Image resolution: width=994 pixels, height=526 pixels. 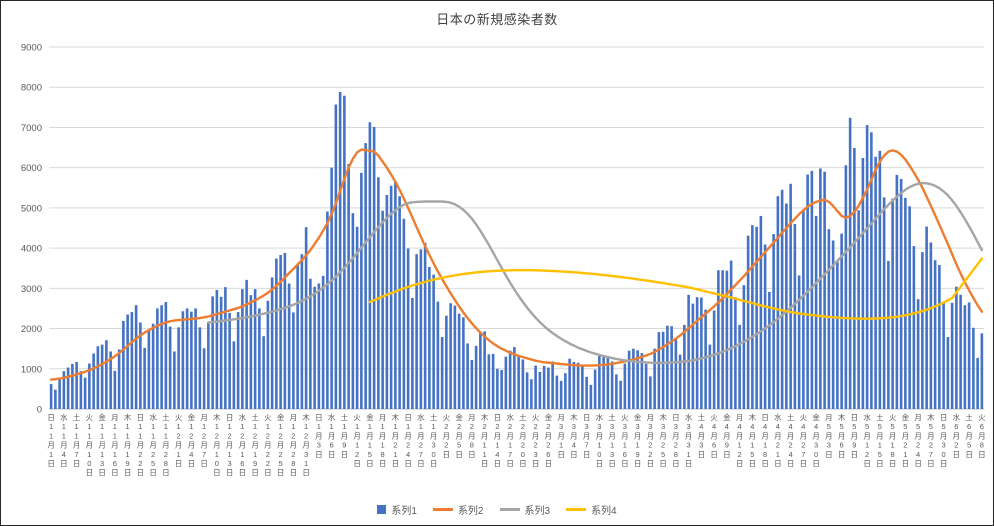 I want to click on y-axis-label: 2000, so click(x=31, y=329).